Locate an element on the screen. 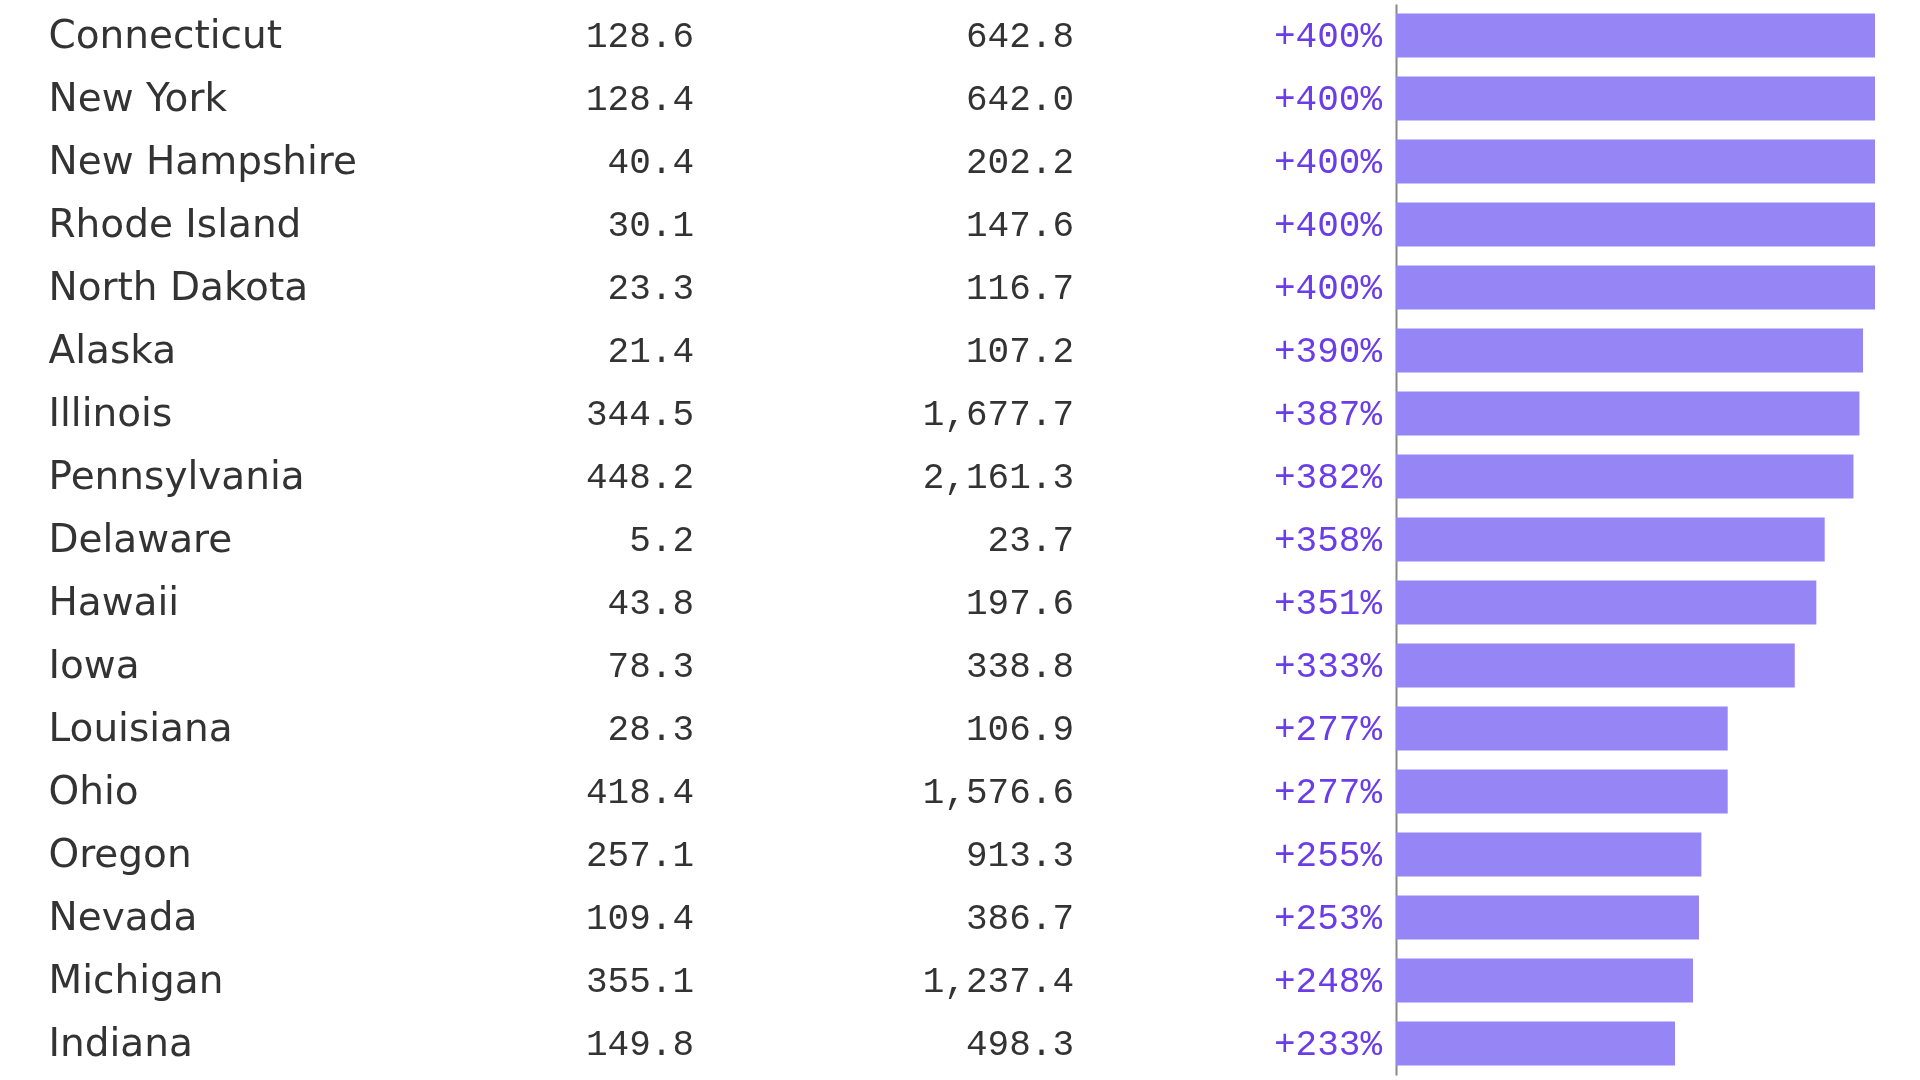  y-tick-label: Louisiana is located at coordinates (140, 727).